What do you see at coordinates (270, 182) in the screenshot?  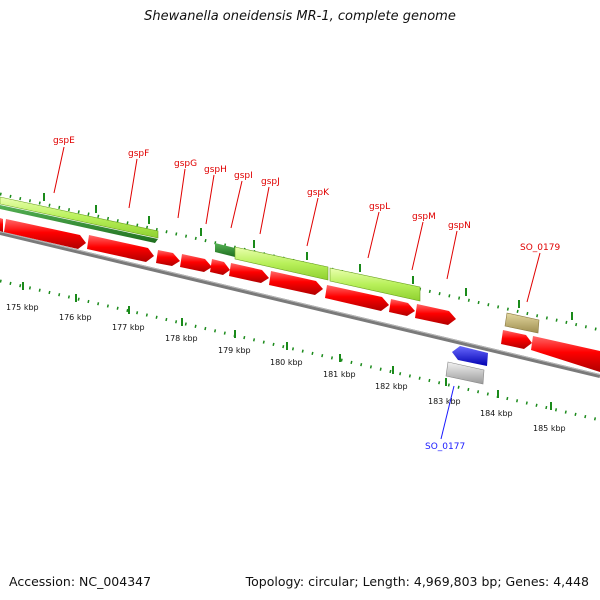 I see `gene-label: gspJ` at bounding box center [270, 182].